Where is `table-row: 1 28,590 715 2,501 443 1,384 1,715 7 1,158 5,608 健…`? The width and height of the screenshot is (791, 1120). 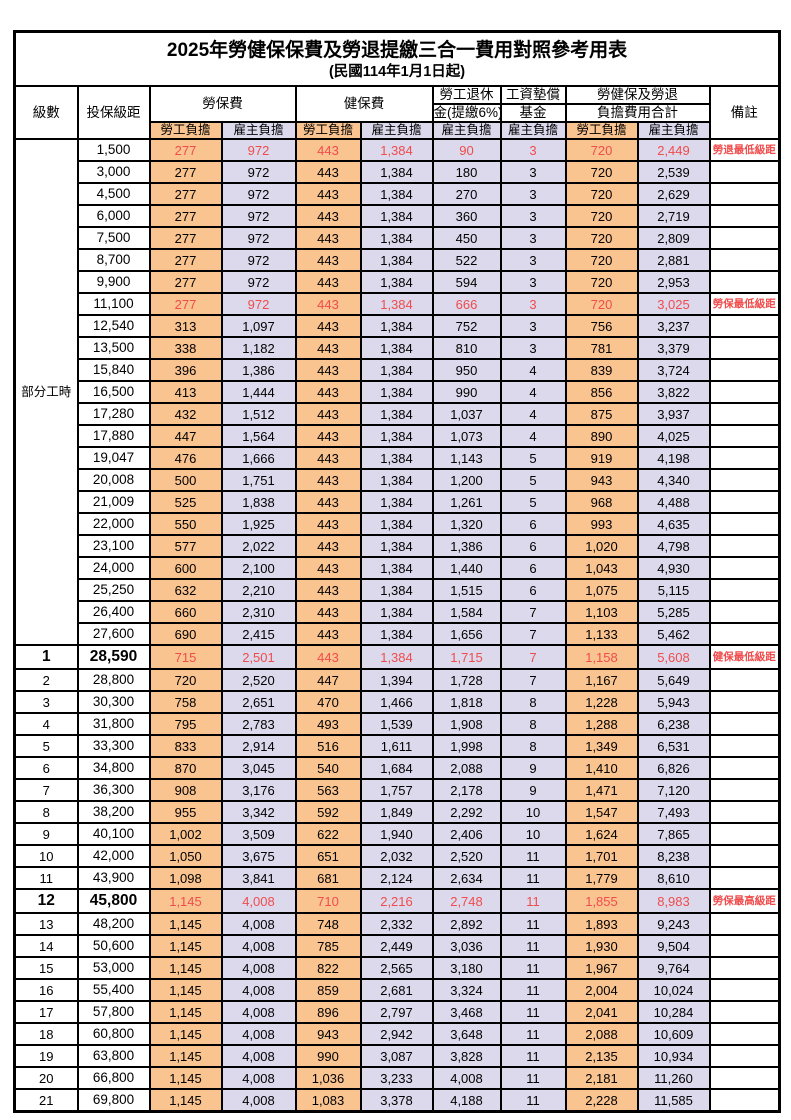
table-row: 1 28,590 715 2,501 443 1,384 1,715 7 1,158 5,608 健… is located at coordinates (397, 657).